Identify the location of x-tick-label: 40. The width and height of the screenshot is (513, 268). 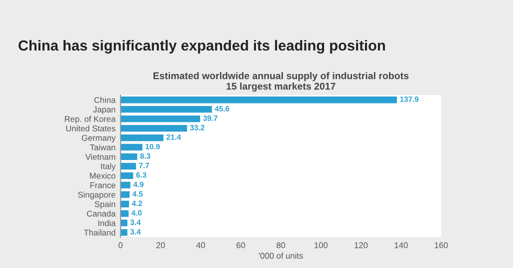
(201, 245).